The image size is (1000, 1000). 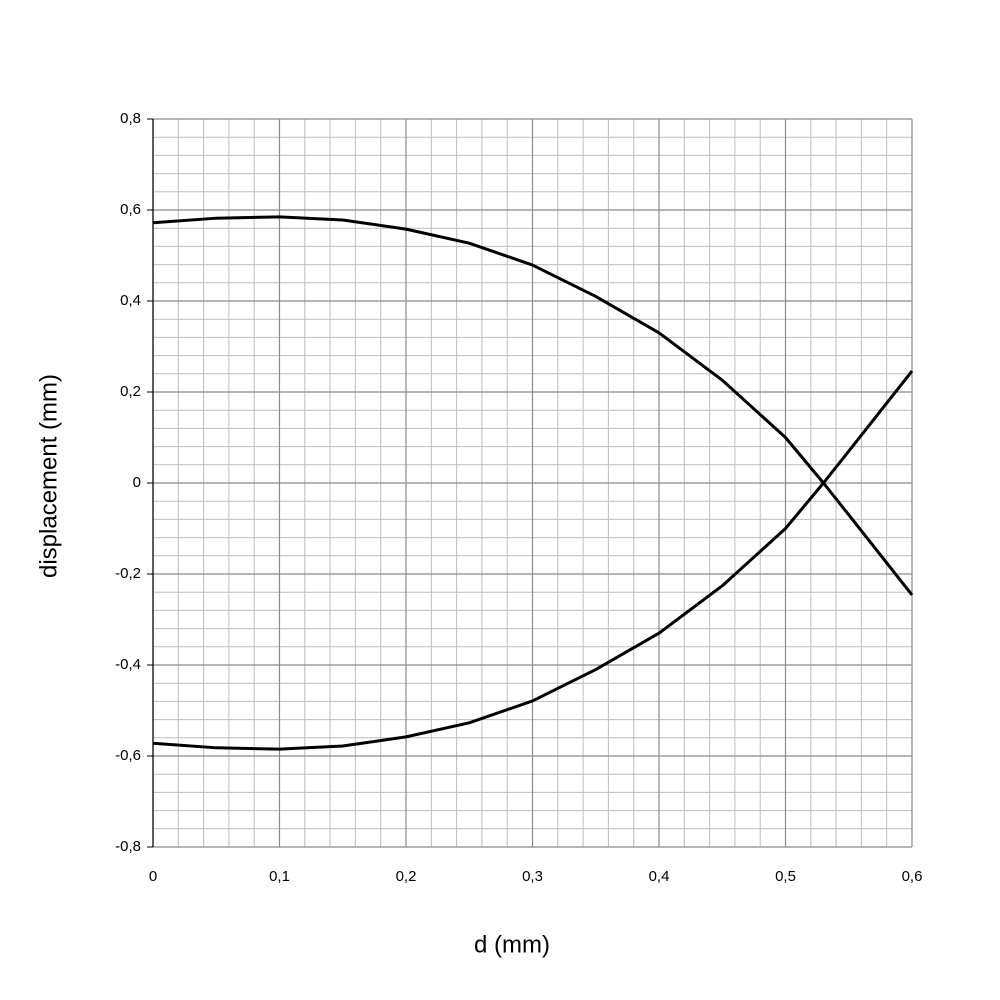 What do you see at coordinates (48, 476) in the screenshot?
I see `y-axis-title: displacement (mm)` at bounding box center [48, 476].